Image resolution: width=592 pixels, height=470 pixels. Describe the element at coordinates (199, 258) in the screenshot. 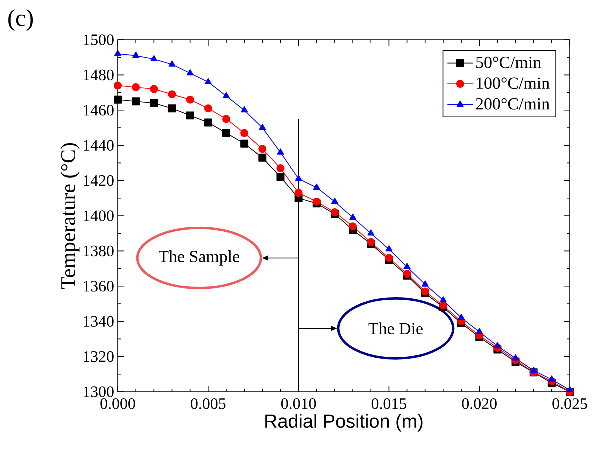

I see `annotation: The Sample` at that location.